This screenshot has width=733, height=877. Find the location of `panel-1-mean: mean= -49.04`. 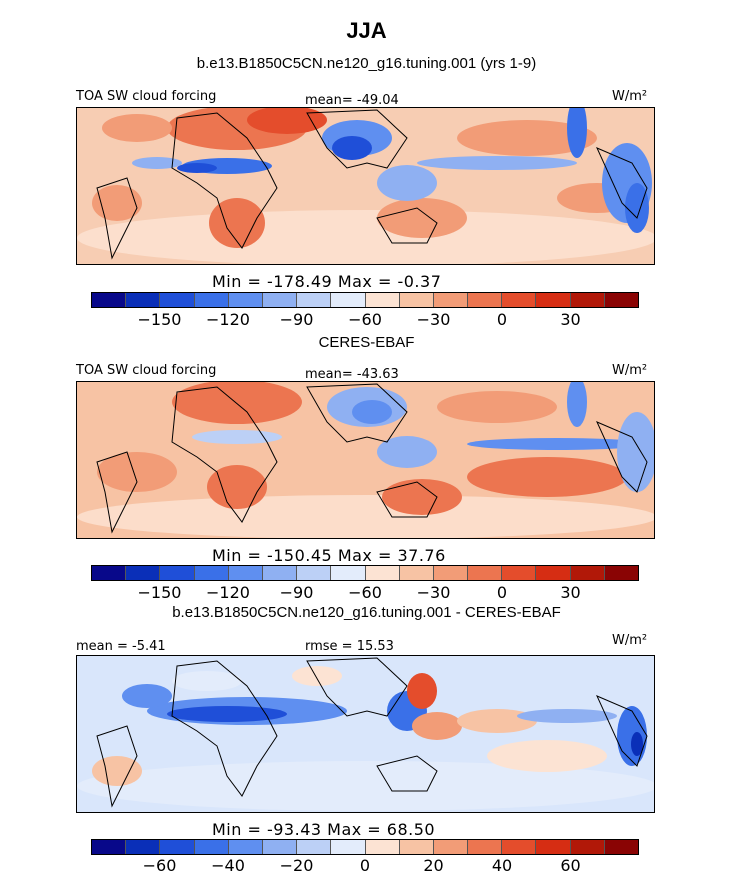

panel-1-mean: mean= -49.04 is located at coordinates (352, 100).